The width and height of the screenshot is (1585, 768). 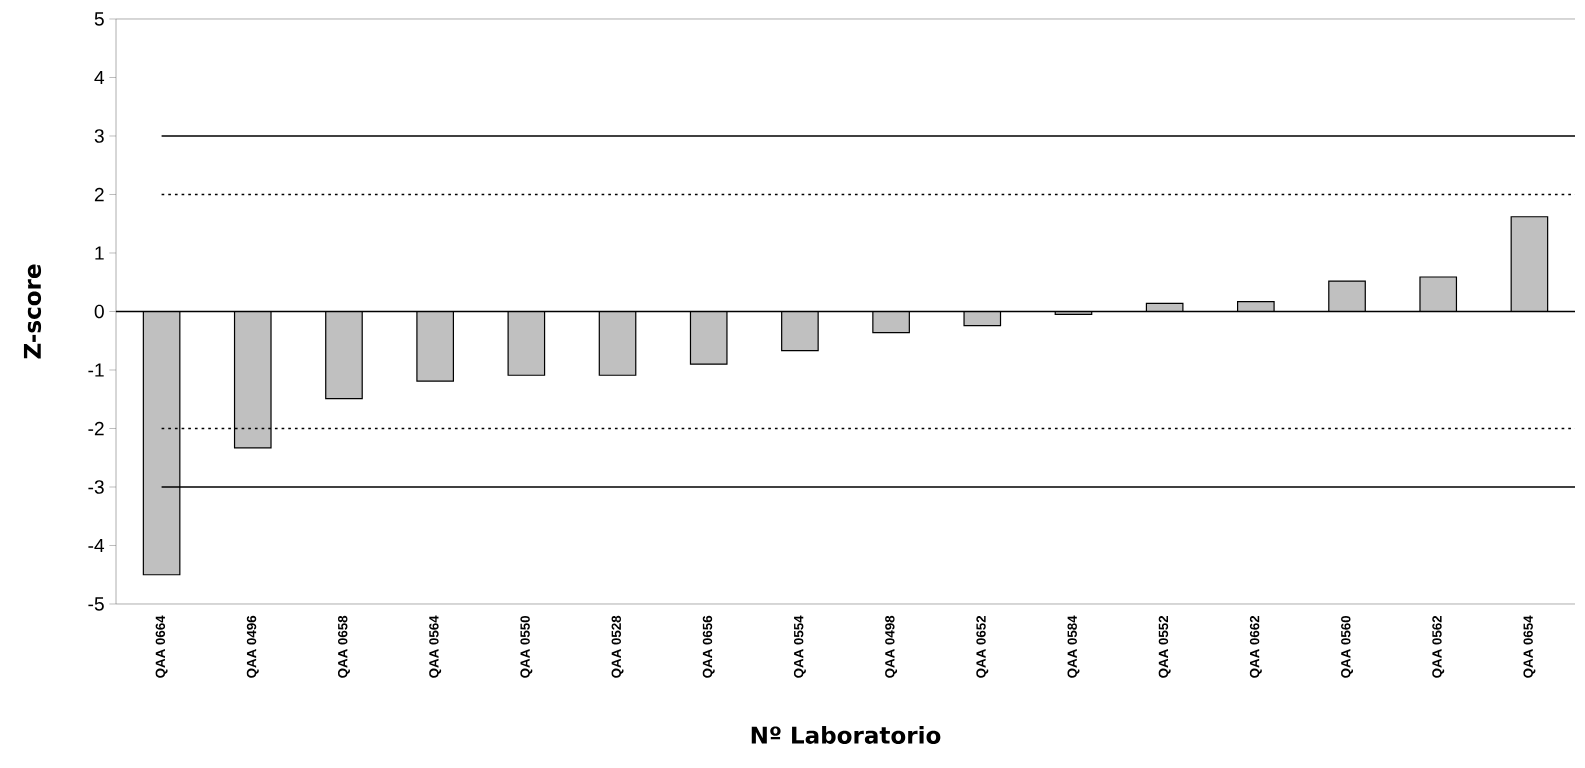 What do you see at coordinates (99, 311) in the screenshot?
I see `y-tick-label: 0` at bounding box center [99, 311].